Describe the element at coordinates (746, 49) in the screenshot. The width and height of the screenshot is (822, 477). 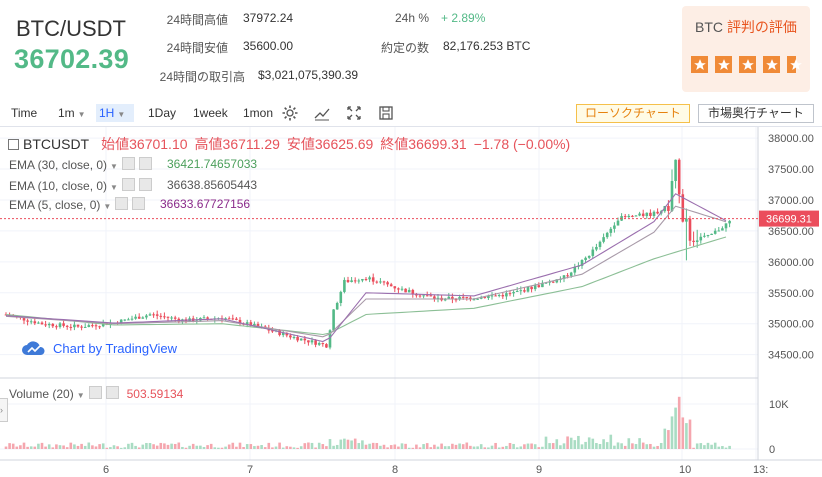
I see `rating-card: BTC 評判の評価` at that location.